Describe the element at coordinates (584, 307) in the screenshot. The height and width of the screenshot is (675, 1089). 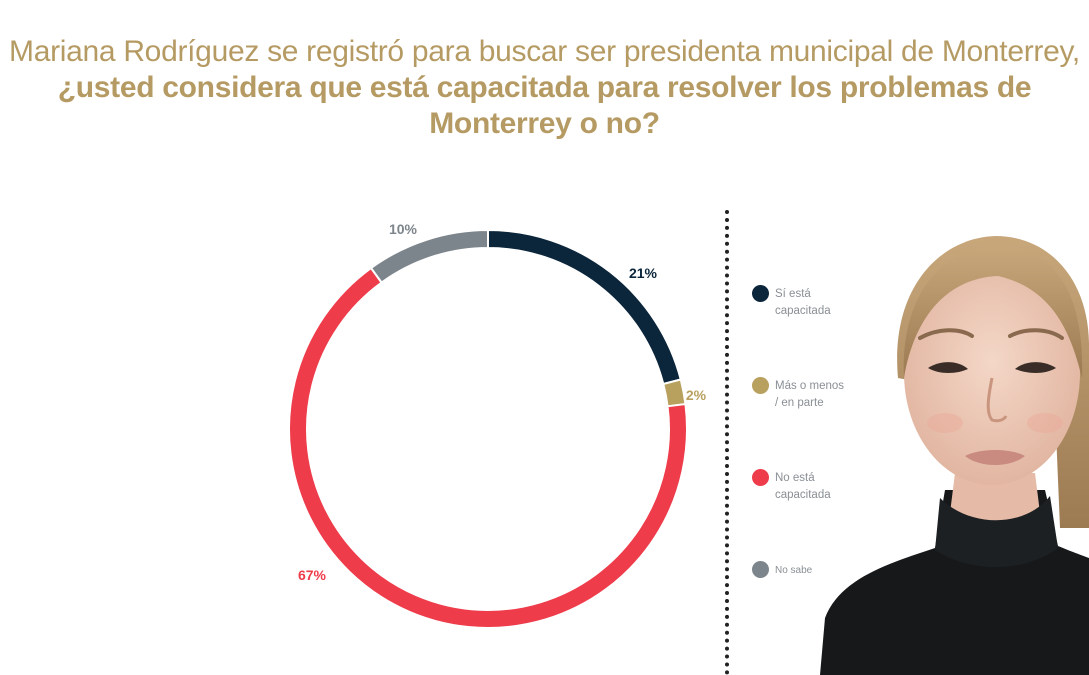
I see `donut-slice-si` at that location.